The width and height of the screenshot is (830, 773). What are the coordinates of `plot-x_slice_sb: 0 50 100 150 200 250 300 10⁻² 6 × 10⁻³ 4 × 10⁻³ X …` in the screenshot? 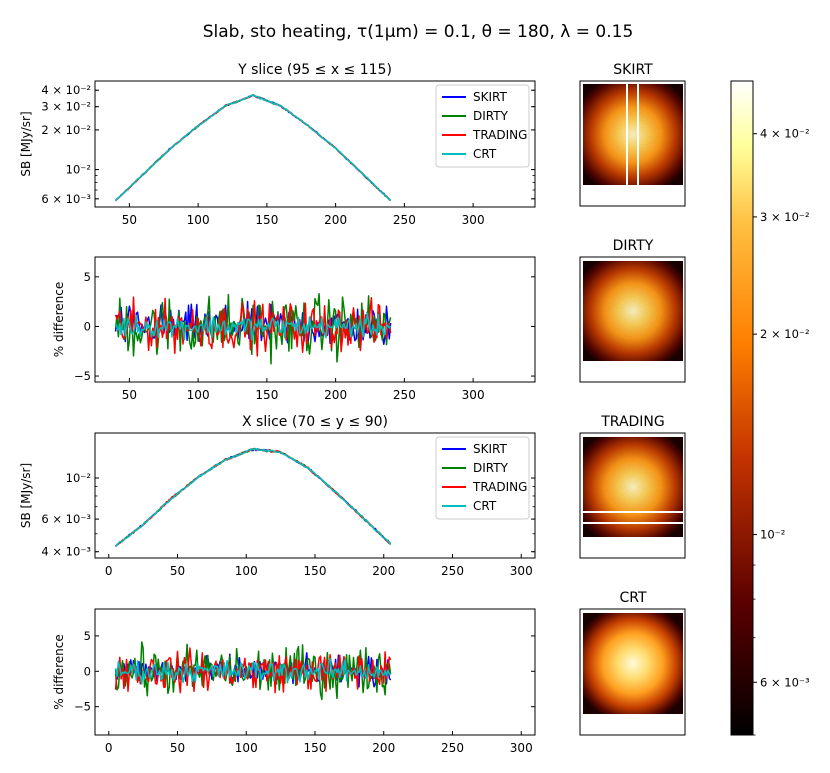 It's located at (277, 496).